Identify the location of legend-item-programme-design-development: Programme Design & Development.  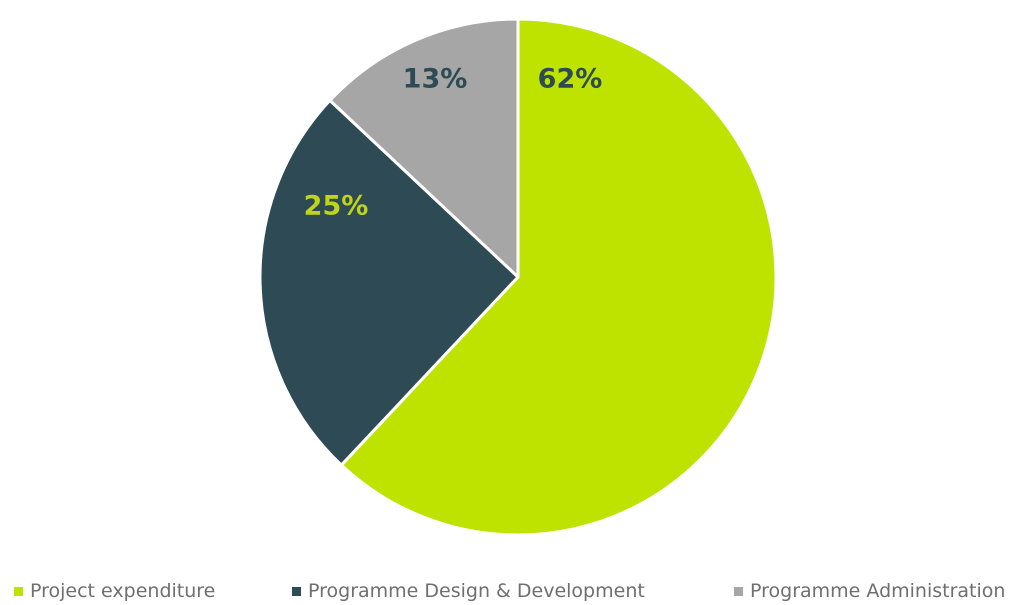
(468, 591).